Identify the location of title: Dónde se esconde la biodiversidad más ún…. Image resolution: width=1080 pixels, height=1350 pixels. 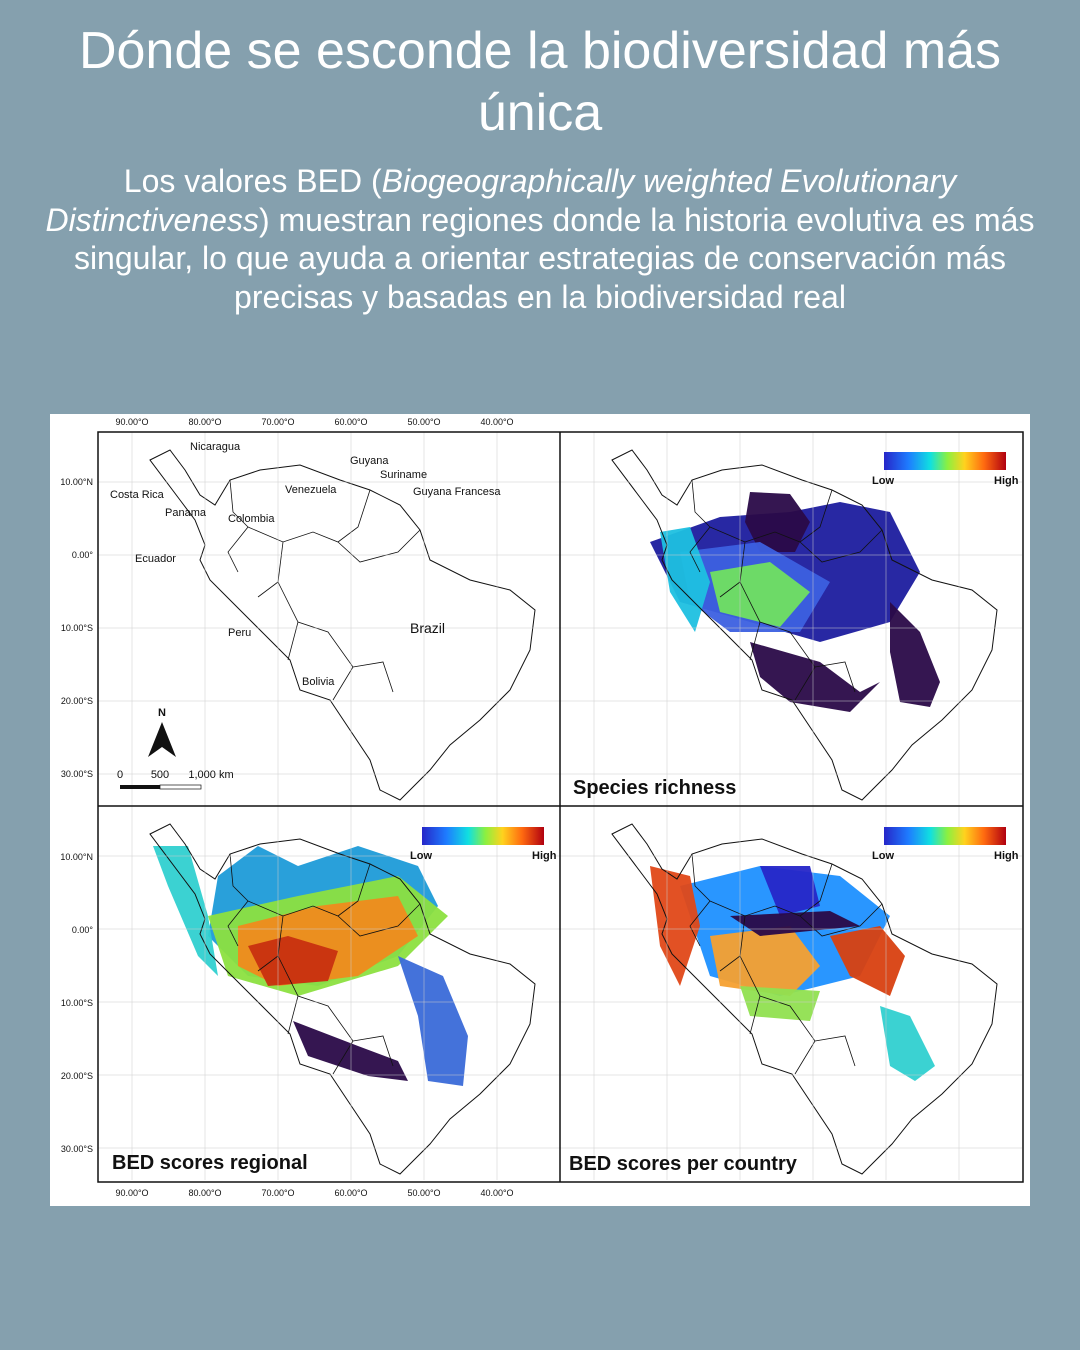
(540, 82).